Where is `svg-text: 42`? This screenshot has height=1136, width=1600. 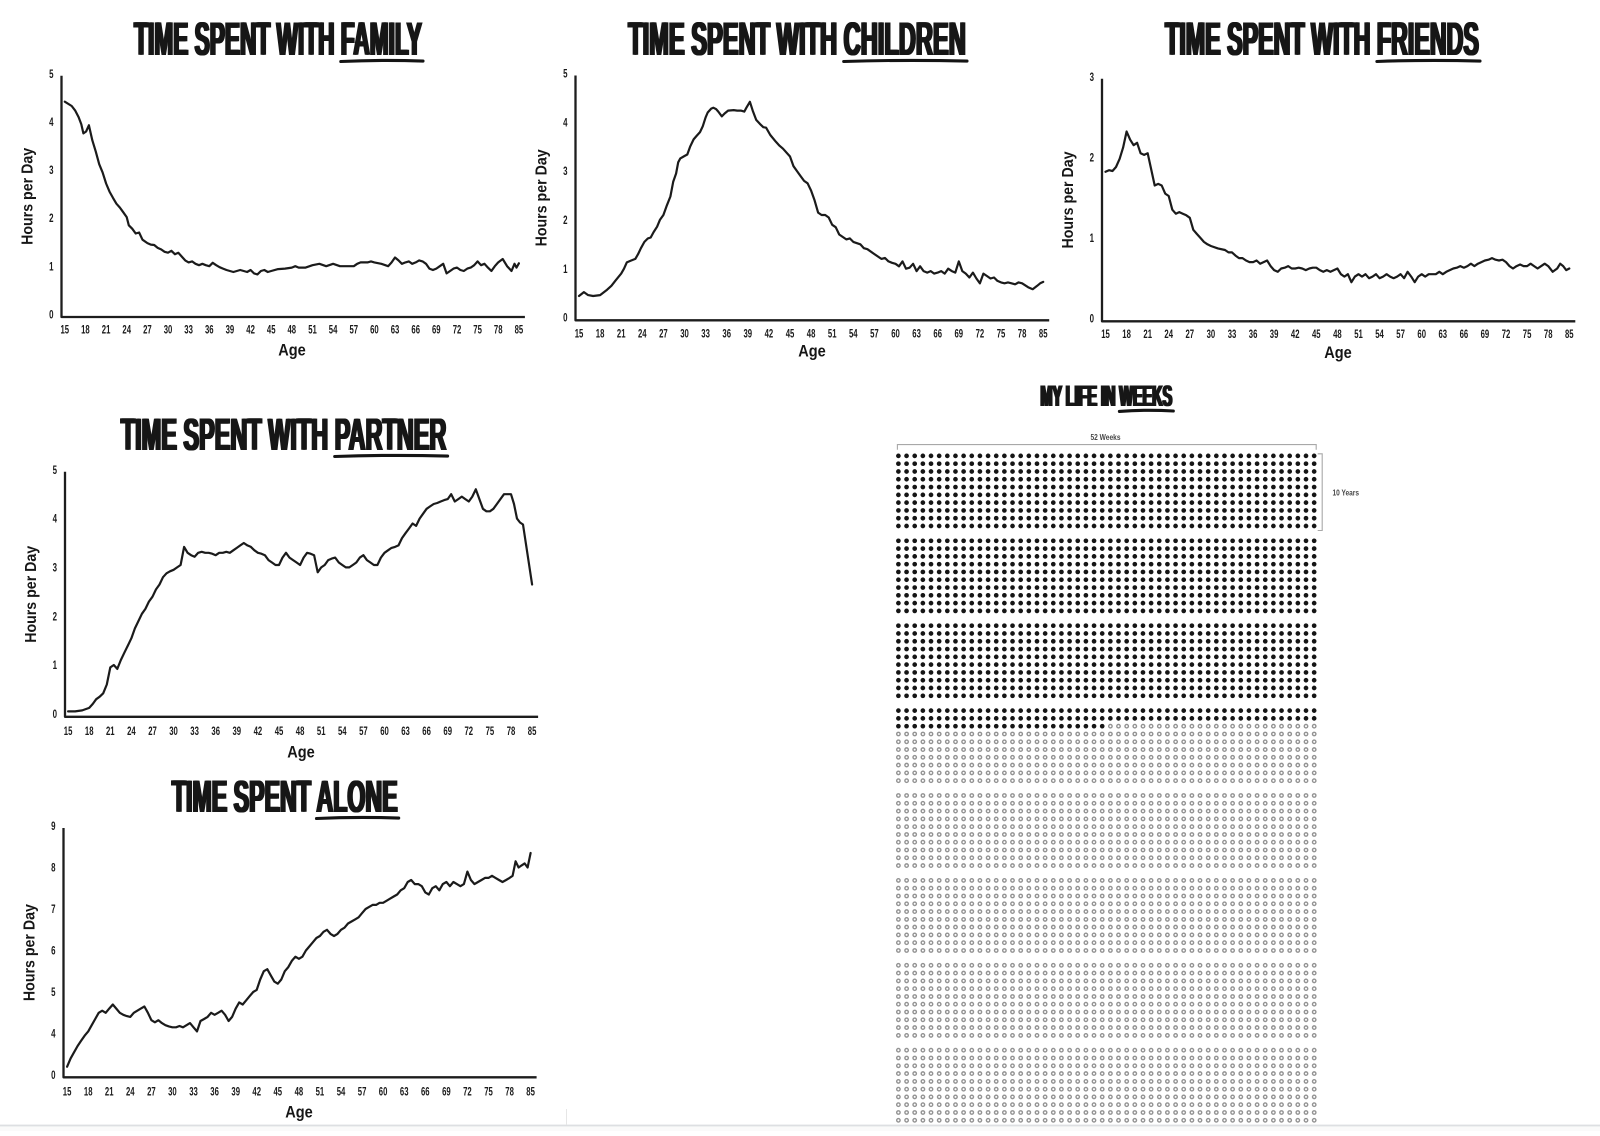 svg-text: 42 is located at coordinates (258, 732).